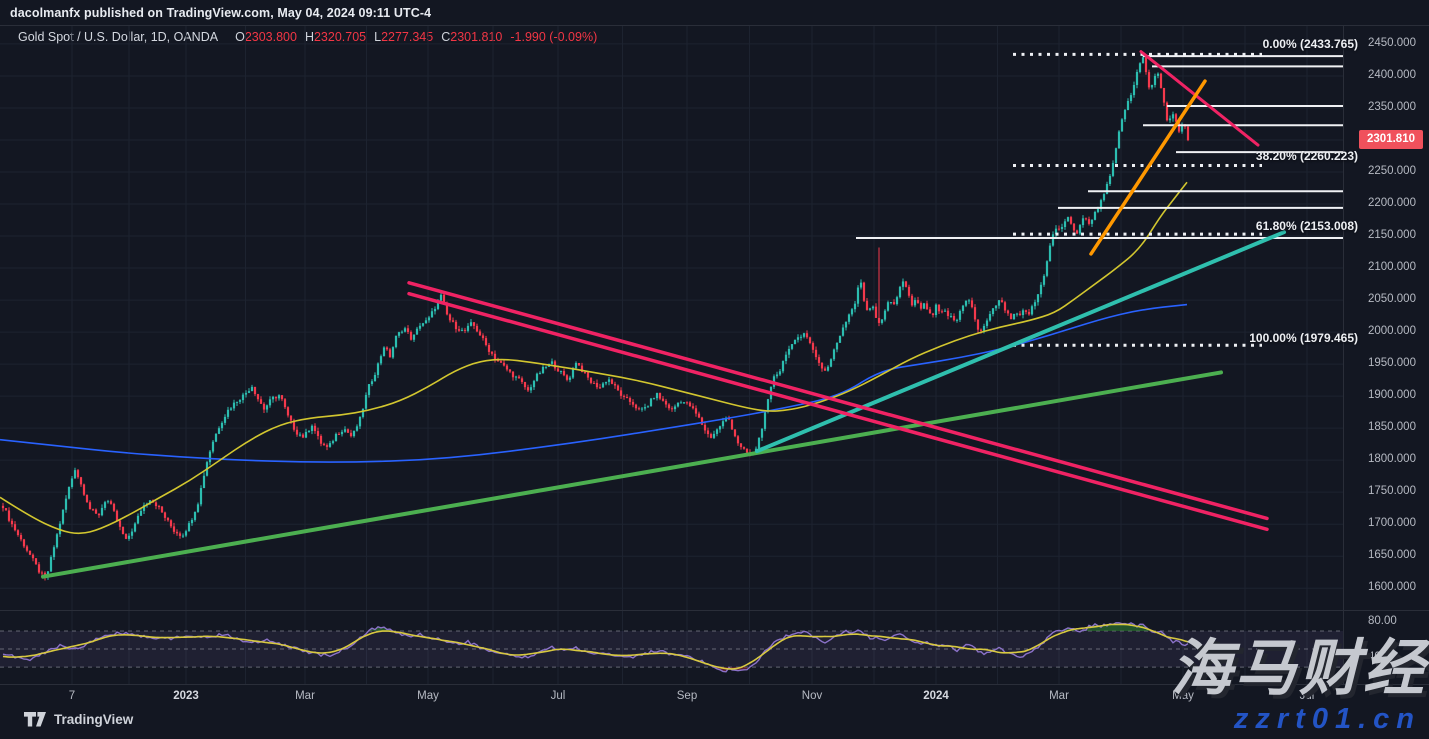 The image size is (1429, 739). I want to click on high-value: 2320.705, so click(340, 37).